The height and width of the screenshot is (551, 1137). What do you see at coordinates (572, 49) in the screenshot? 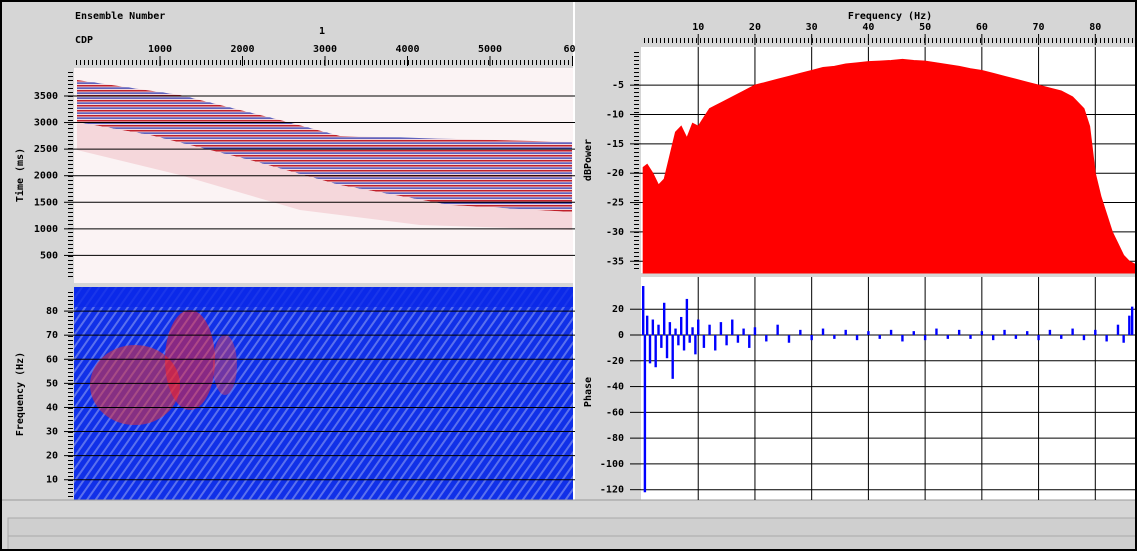
I see `x-tick-label: 600` at bounding box center [572, 49].